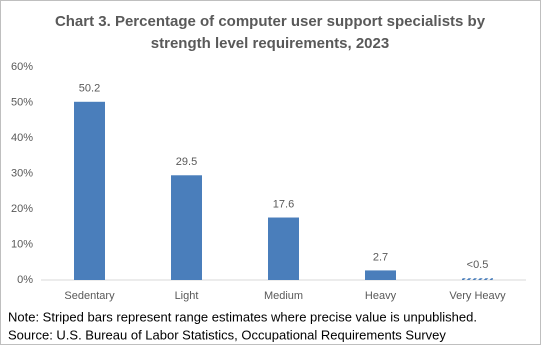 The height and width of the screenshot is (345, 541). Describe the element at coordinates (22, 173) in the screenshot. I see `y-tick-label: 30%` at that location.